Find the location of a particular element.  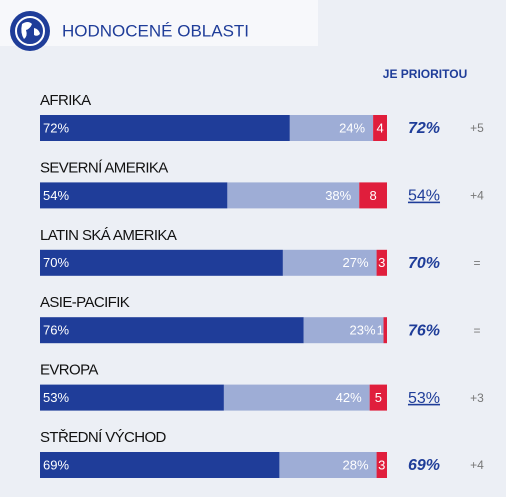

segment-label: 53% is located at coordinates (56, 397).